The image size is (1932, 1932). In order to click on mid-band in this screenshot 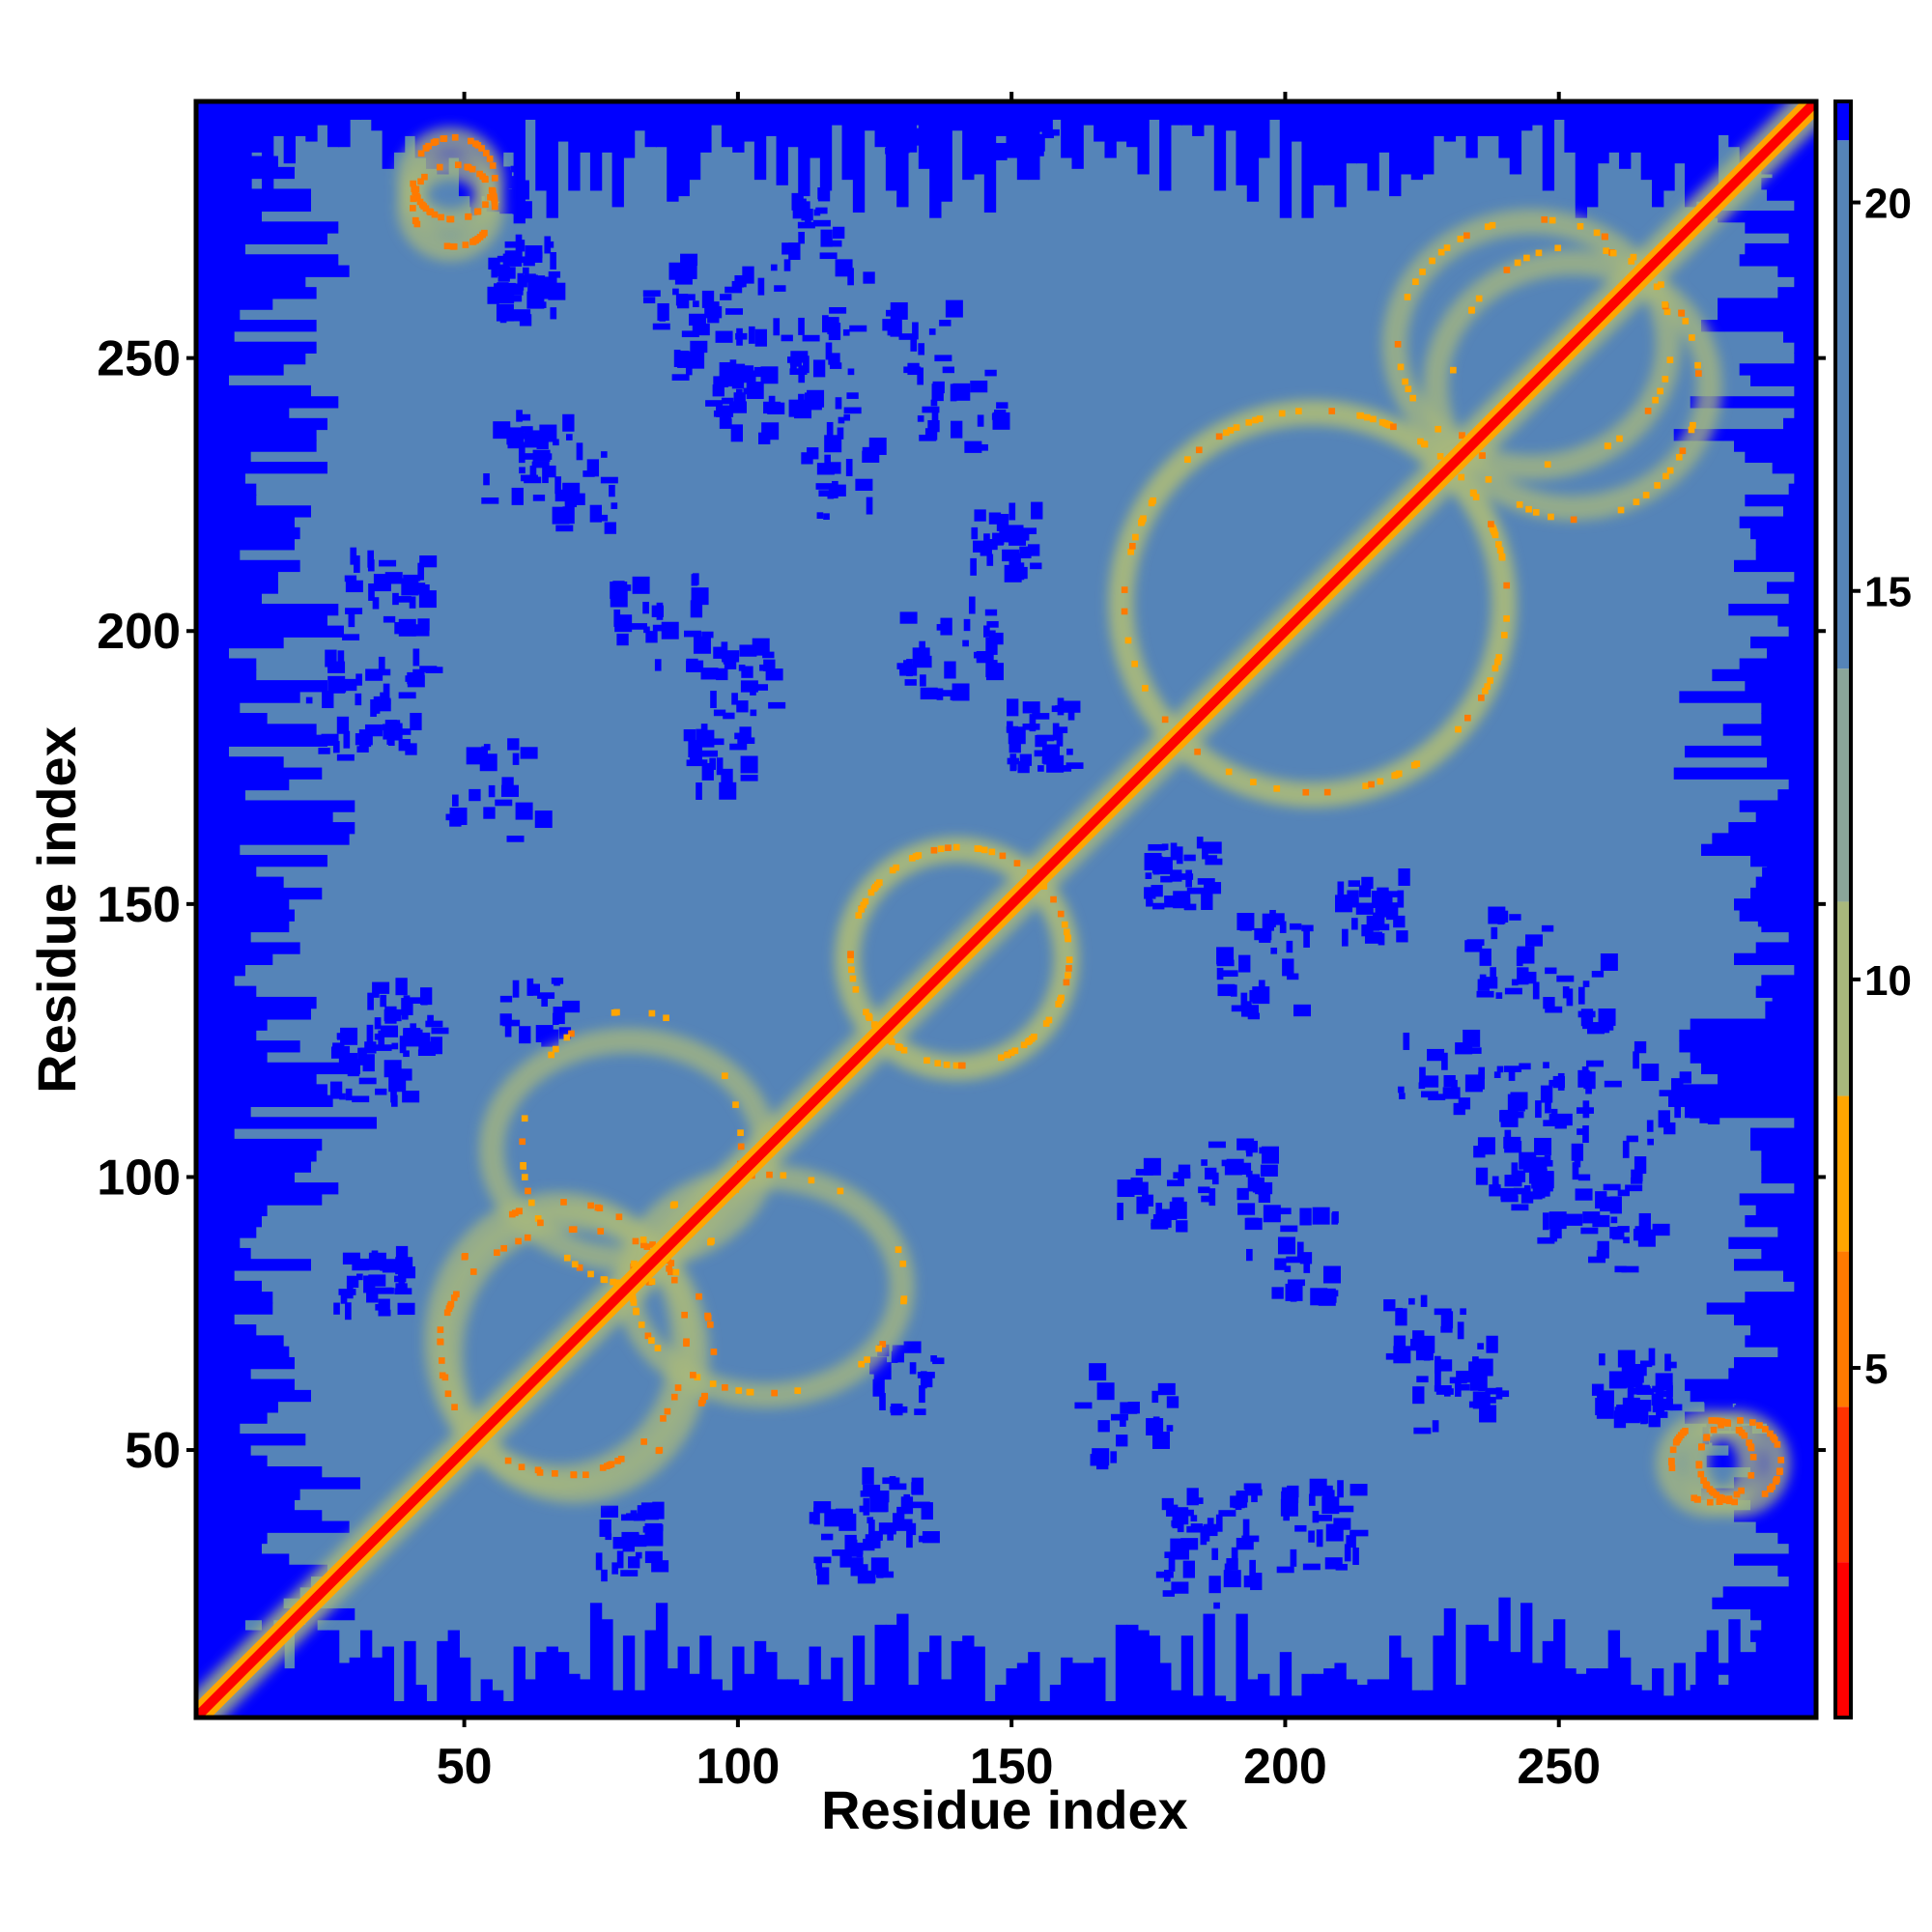, I will do `click(1313, 604)`.